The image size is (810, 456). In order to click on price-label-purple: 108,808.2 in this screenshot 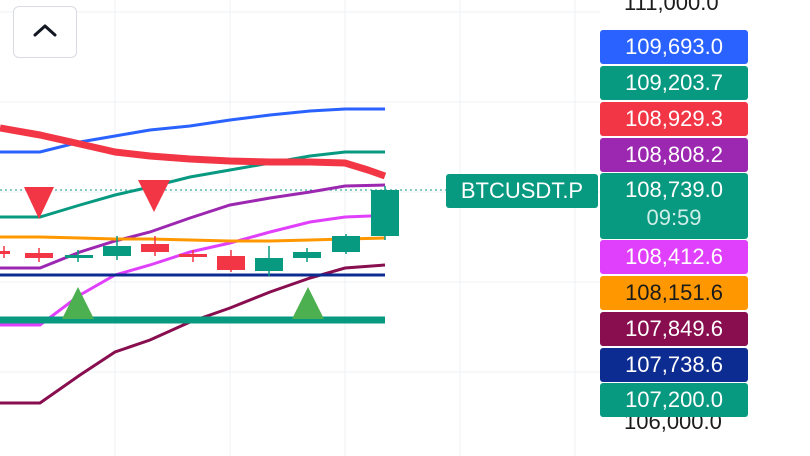, I will do `click(674, 155)`.